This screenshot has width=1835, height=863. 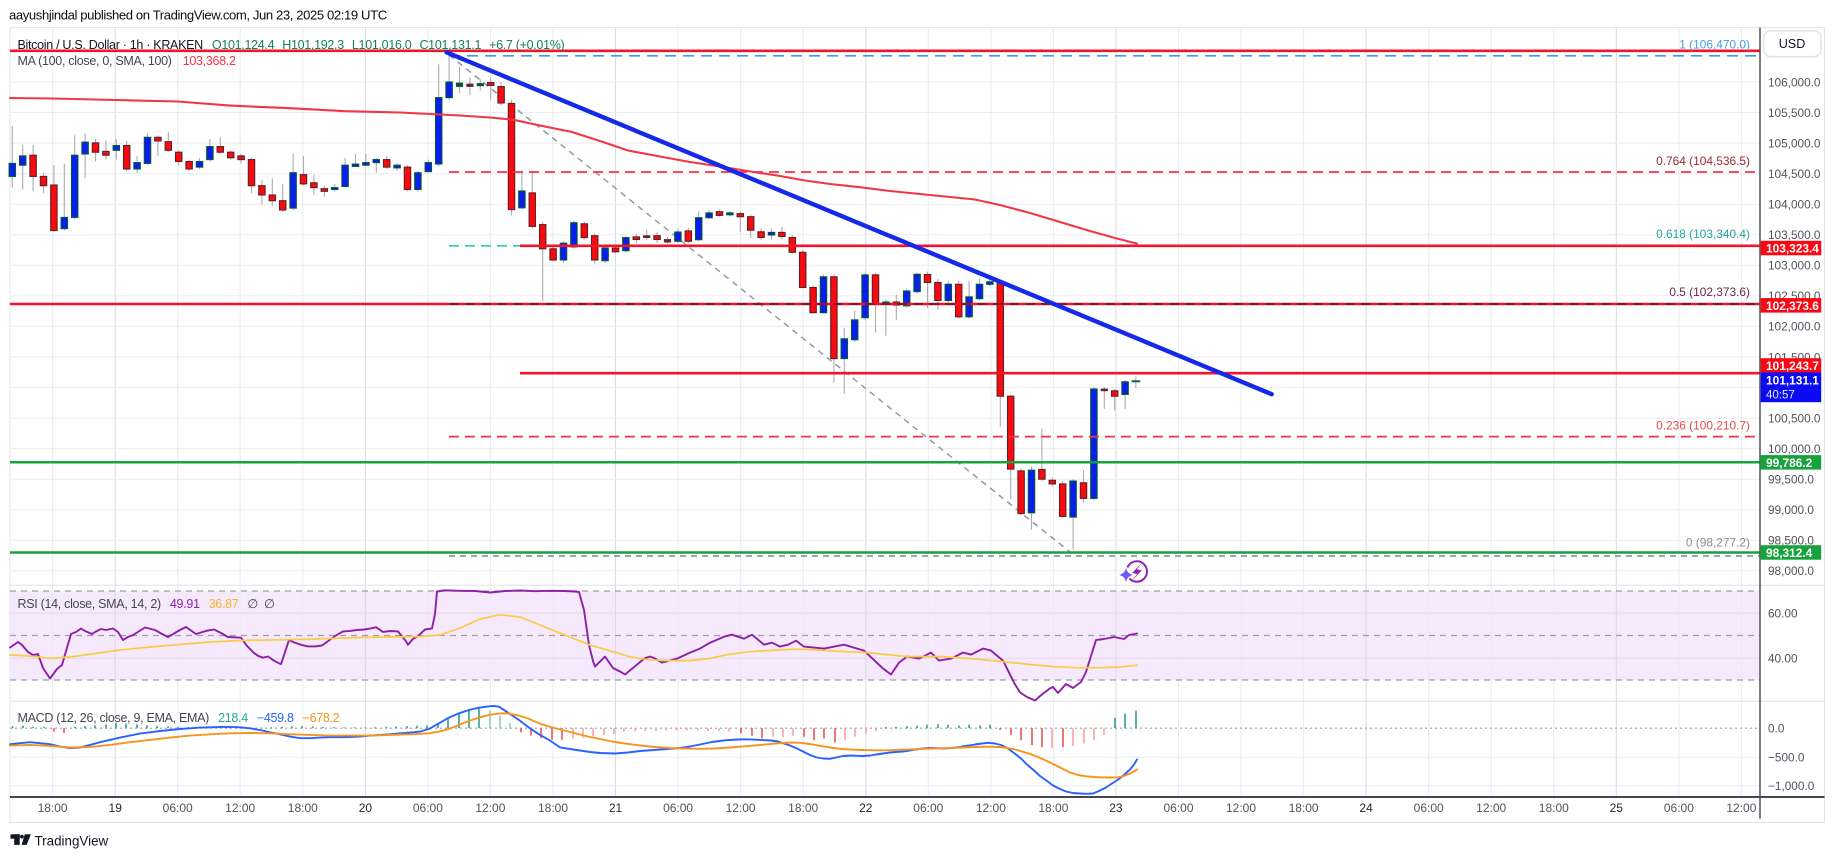 What do you see at coordinates (1791, 571) in the screenshot?
I see `svg-text: 98,000.0` at bounding box center [1791, 571].